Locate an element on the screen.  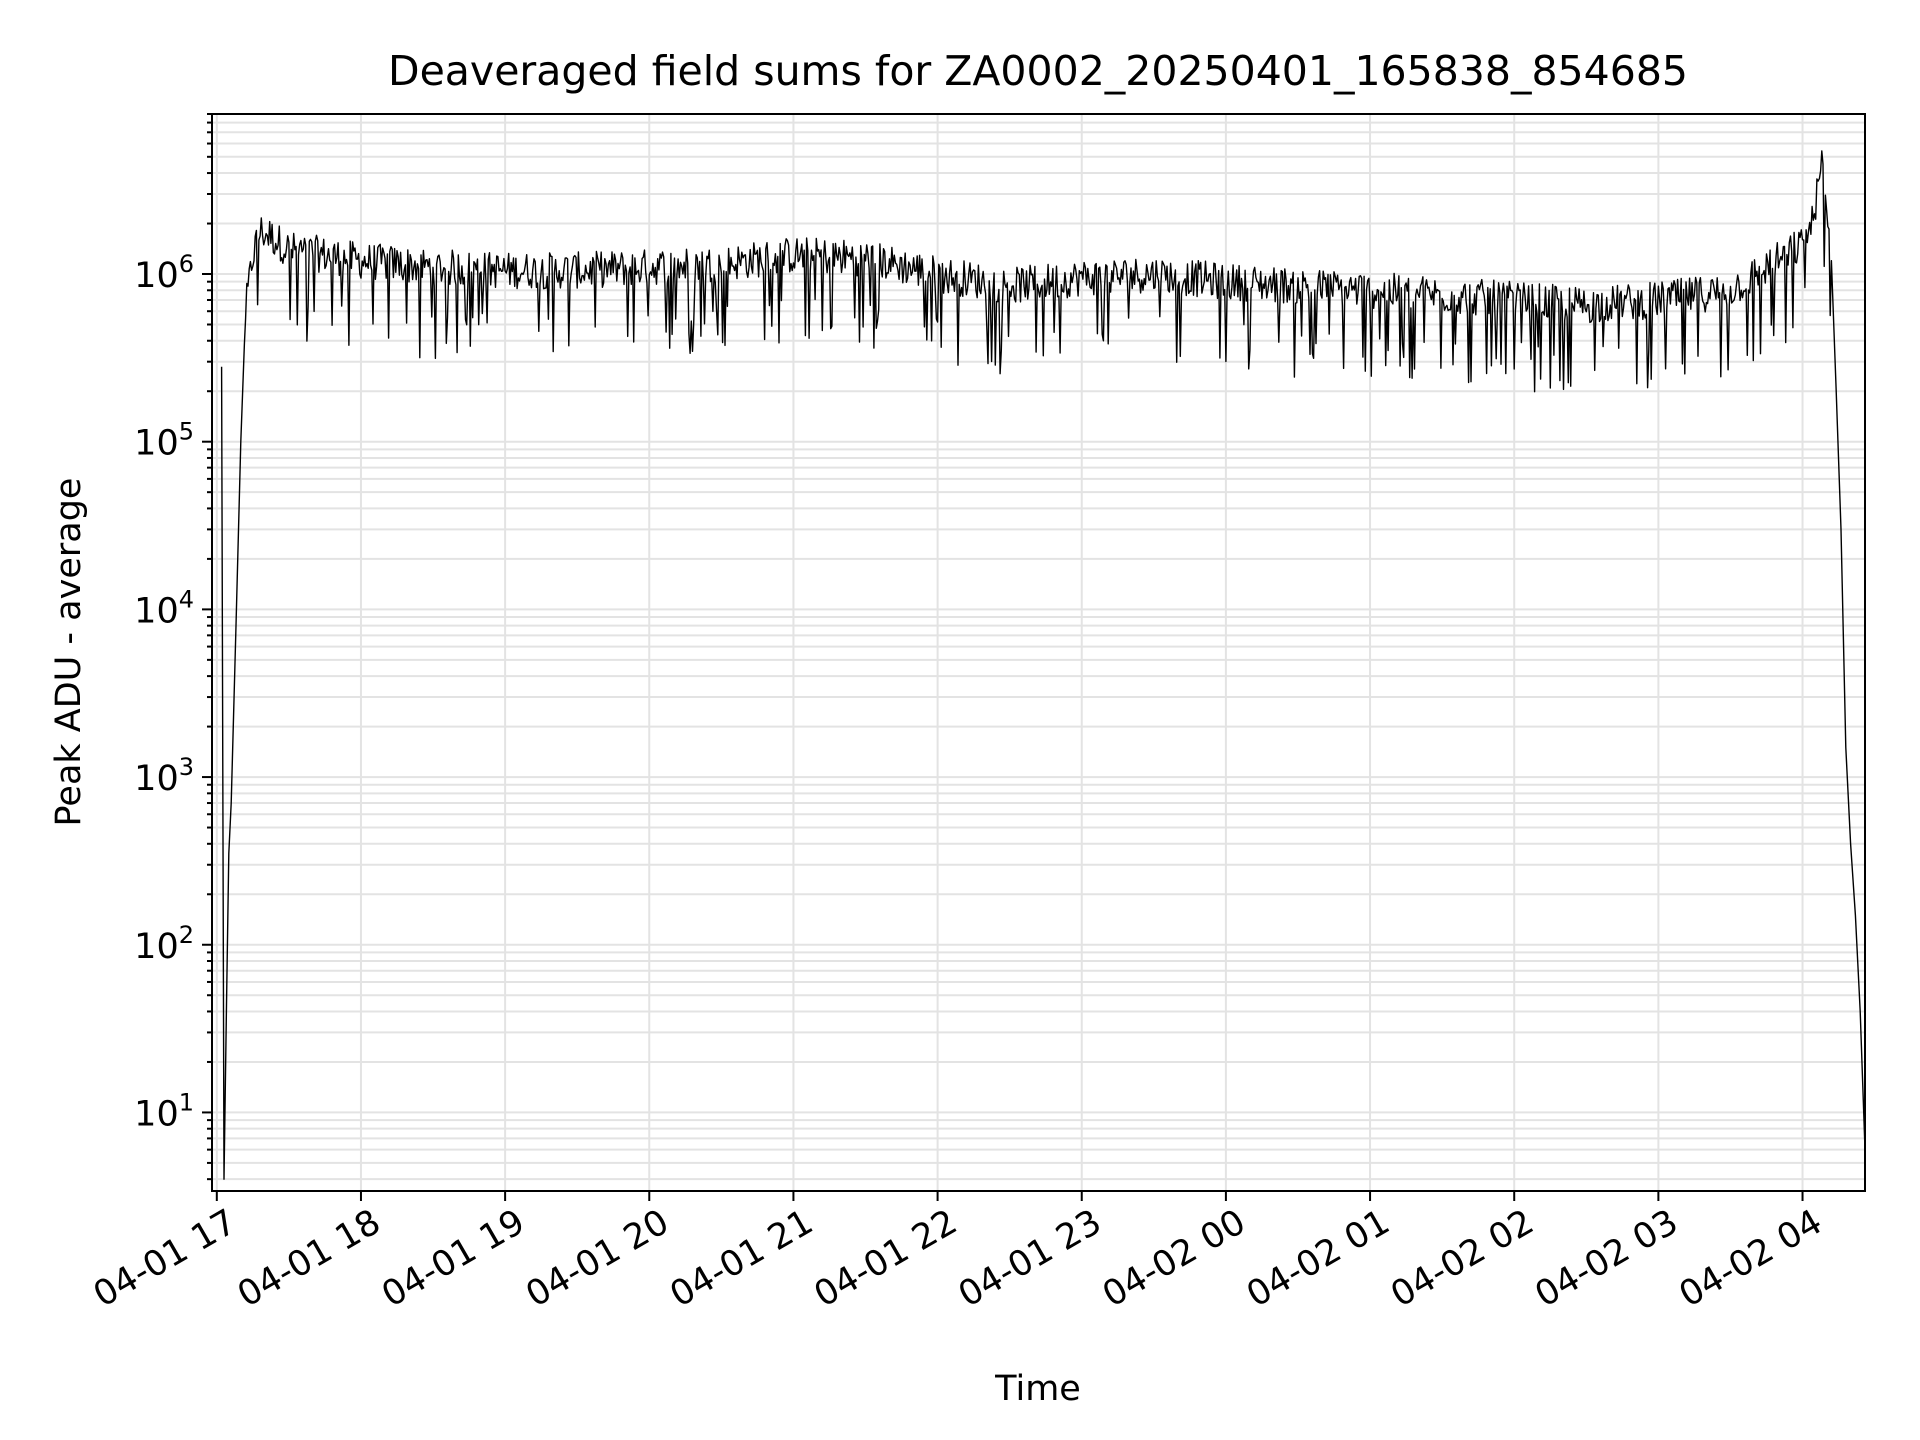
x-tick-label: 04-02 03 is located at coordinates (1607, 1258).